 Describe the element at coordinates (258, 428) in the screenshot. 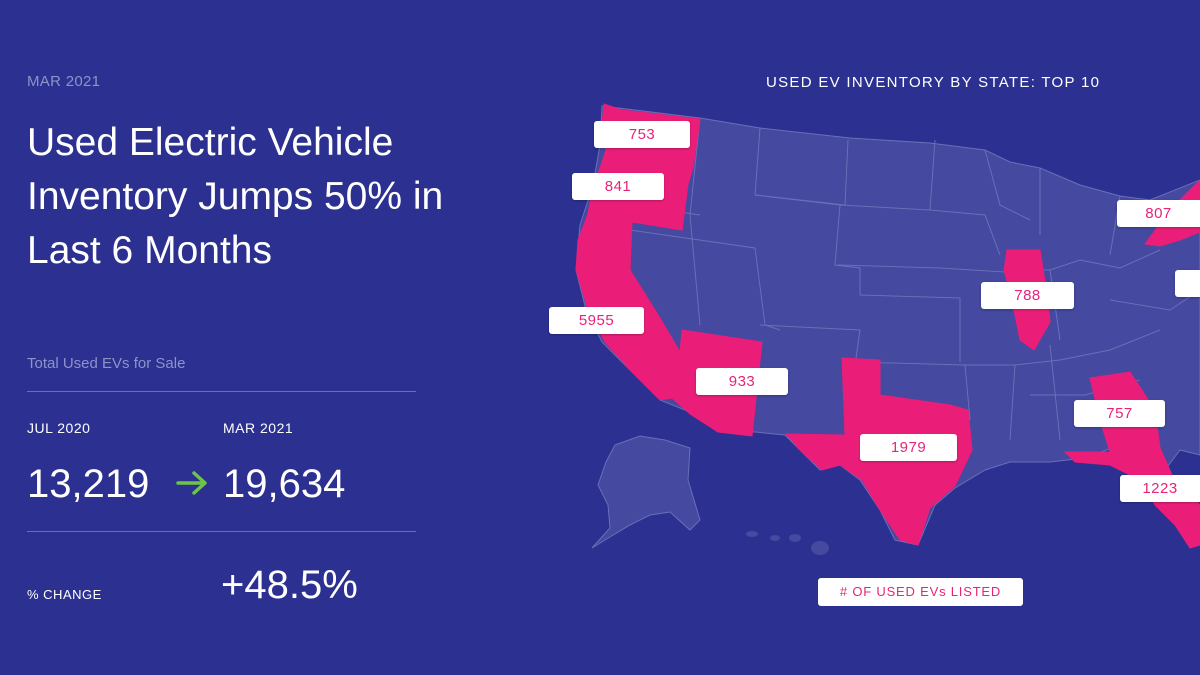

I see `to-label: MAR 2021` at that location.